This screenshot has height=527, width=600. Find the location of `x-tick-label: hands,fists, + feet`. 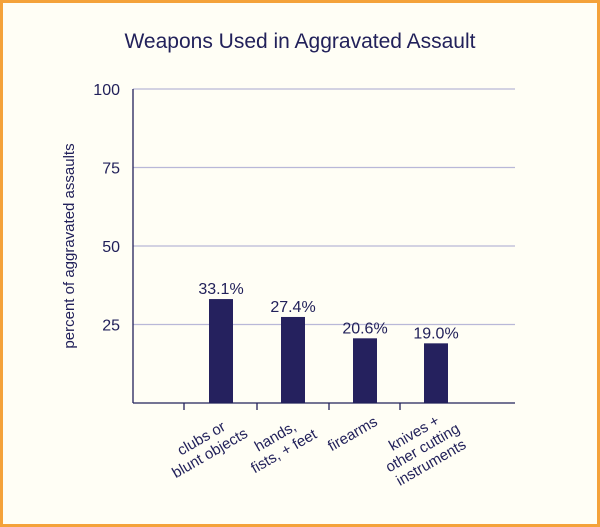

x-tick-label: hands,fists, + feet is located at coordinates (284, 447).